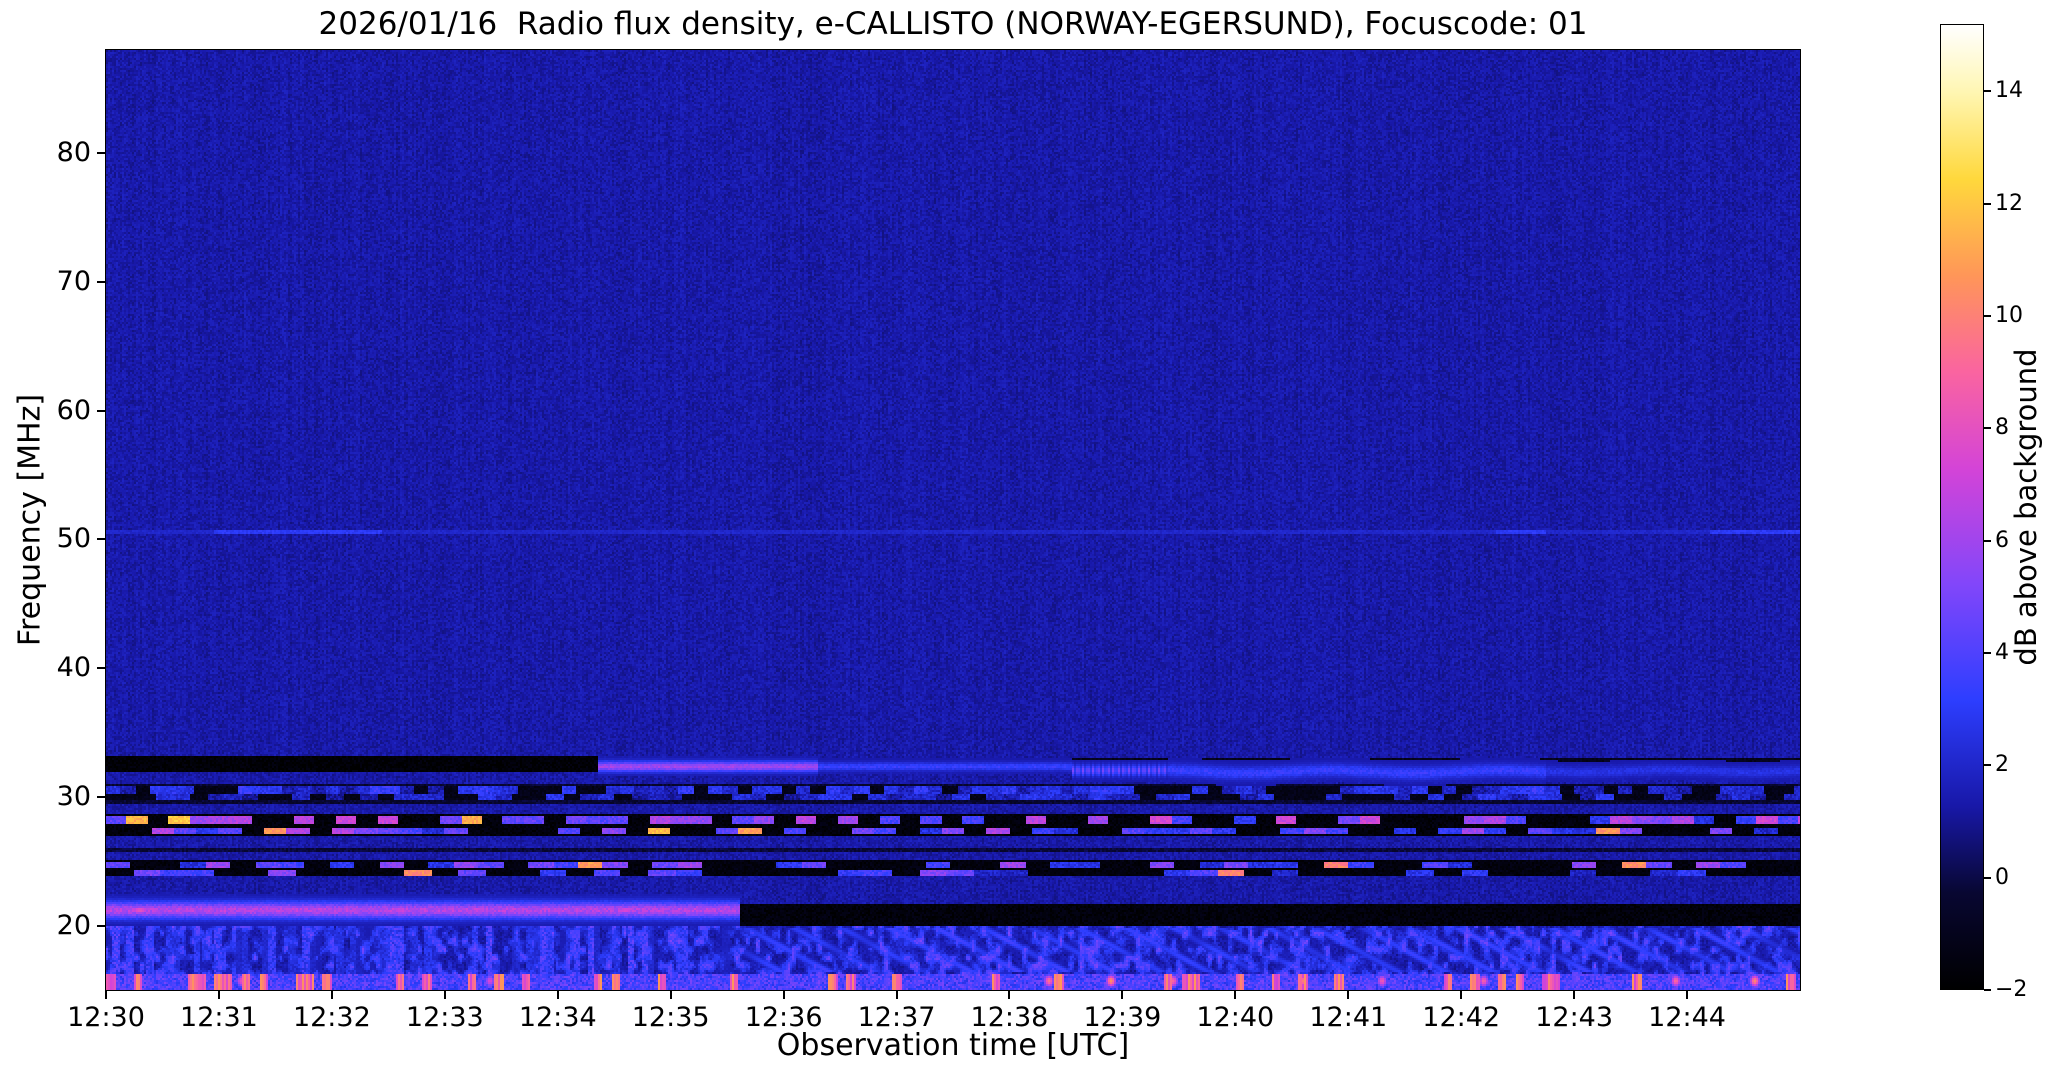  I want to click on y-tick-label: 70, so click(73, 281).